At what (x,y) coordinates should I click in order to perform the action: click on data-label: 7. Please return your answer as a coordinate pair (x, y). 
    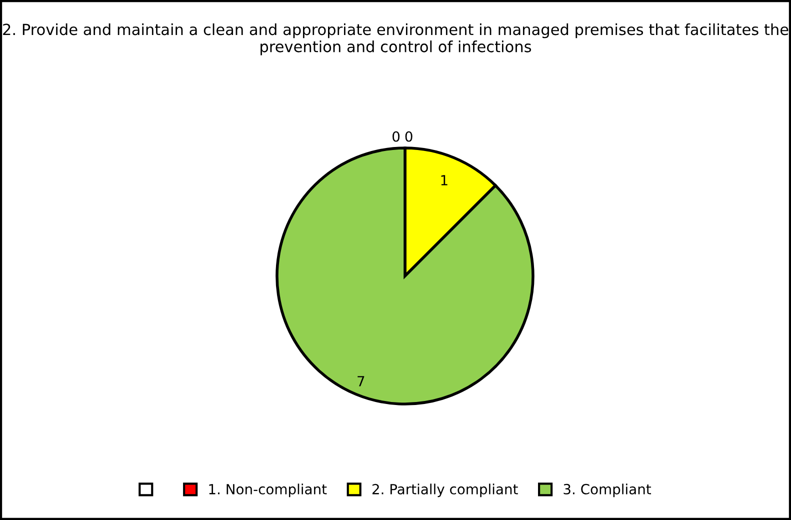
    Looking at the image, I should click on (361, 381).